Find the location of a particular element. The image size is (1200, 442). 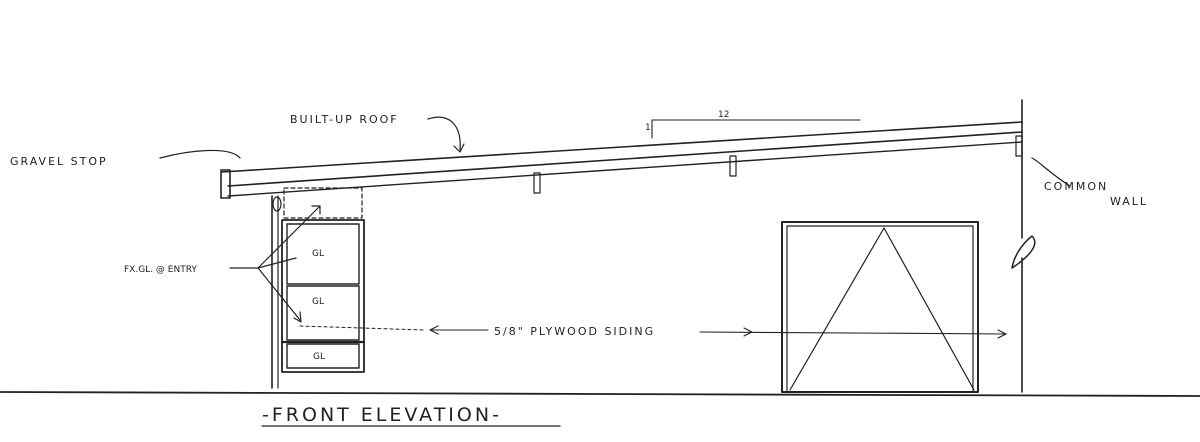

drawing-title: -FRONT ELEVATION- is located at coordinates (382, 415).